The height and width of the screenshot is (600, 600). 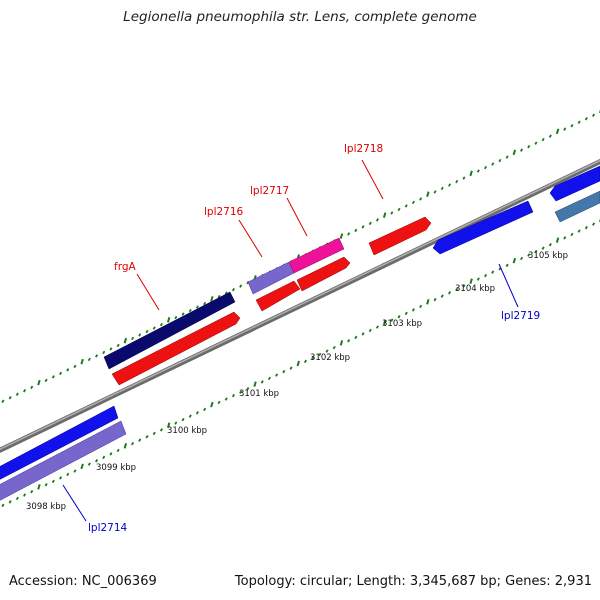 I want to click on leader-line-frga, so click(x=148, y=292).